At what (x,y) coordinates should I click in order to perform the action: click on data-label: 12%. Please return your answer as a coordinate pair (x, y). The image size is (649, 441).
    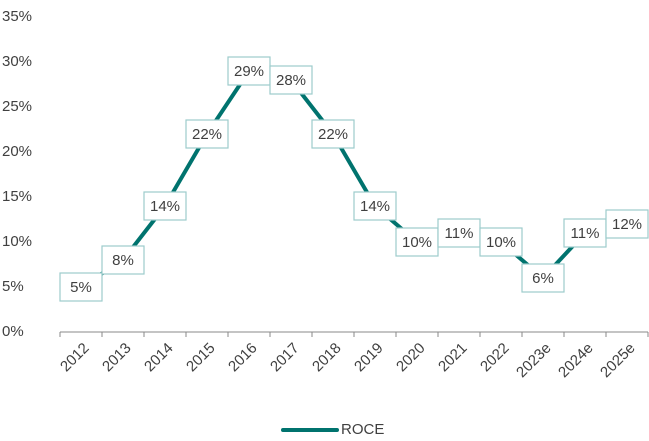
    Looking at the image, I should click on (627, 224).